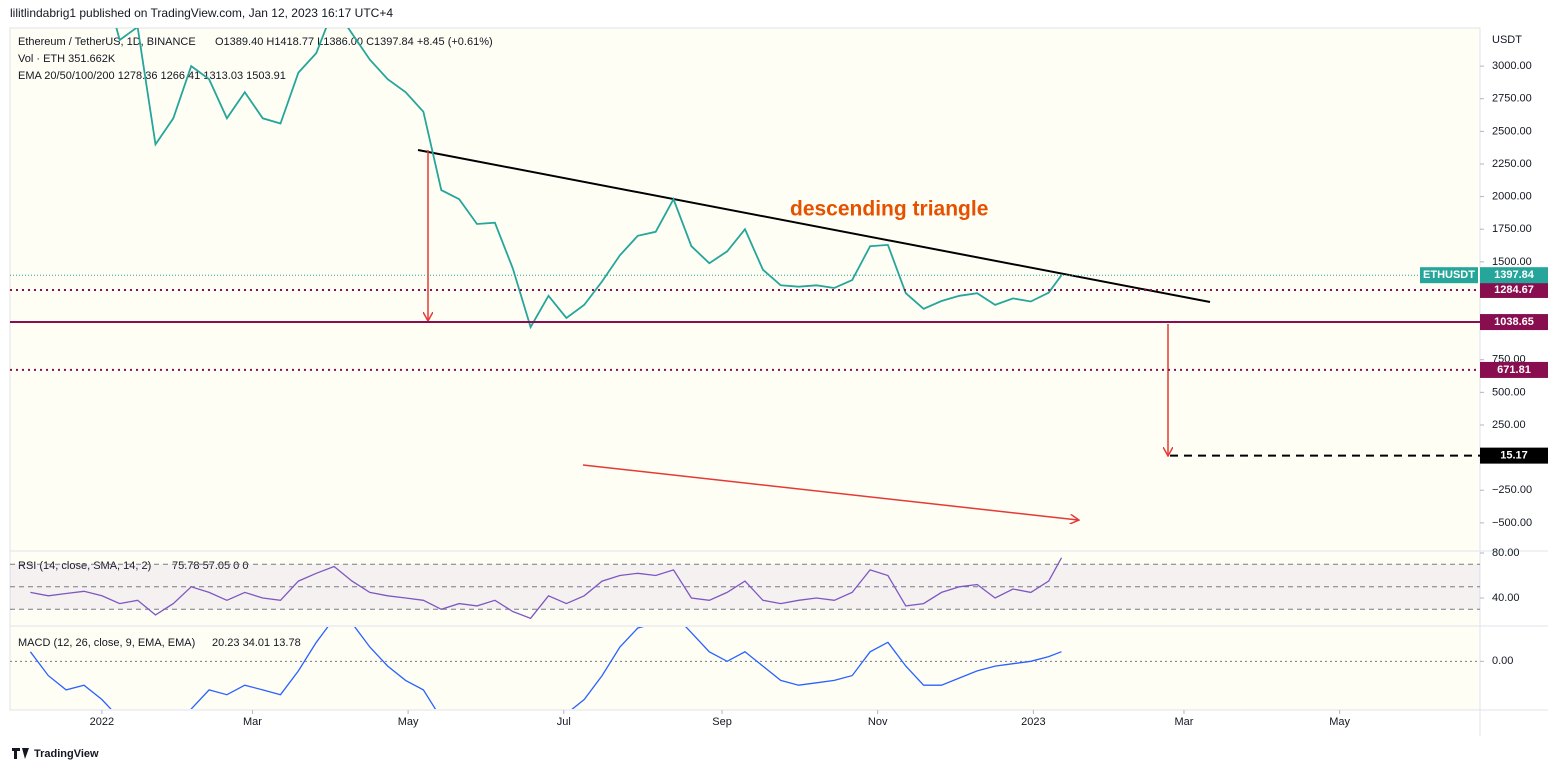  Describe the element at coordinates (1033, 722) in the screenshot. I see `x-tick-label: 2023` at that location.